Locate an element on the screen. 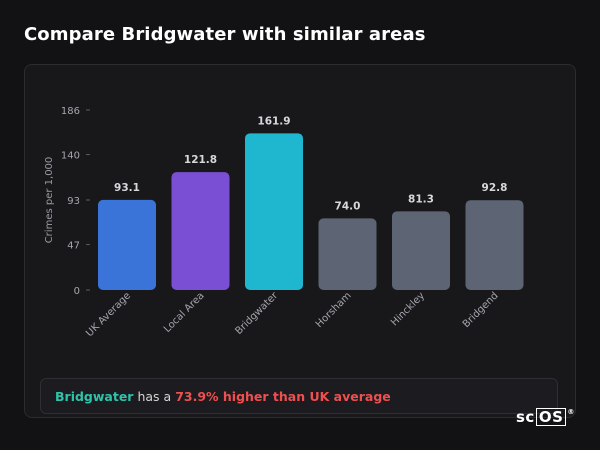  page-title: Compare Bridgwater with similar areas is located at coordinates (225, 34).